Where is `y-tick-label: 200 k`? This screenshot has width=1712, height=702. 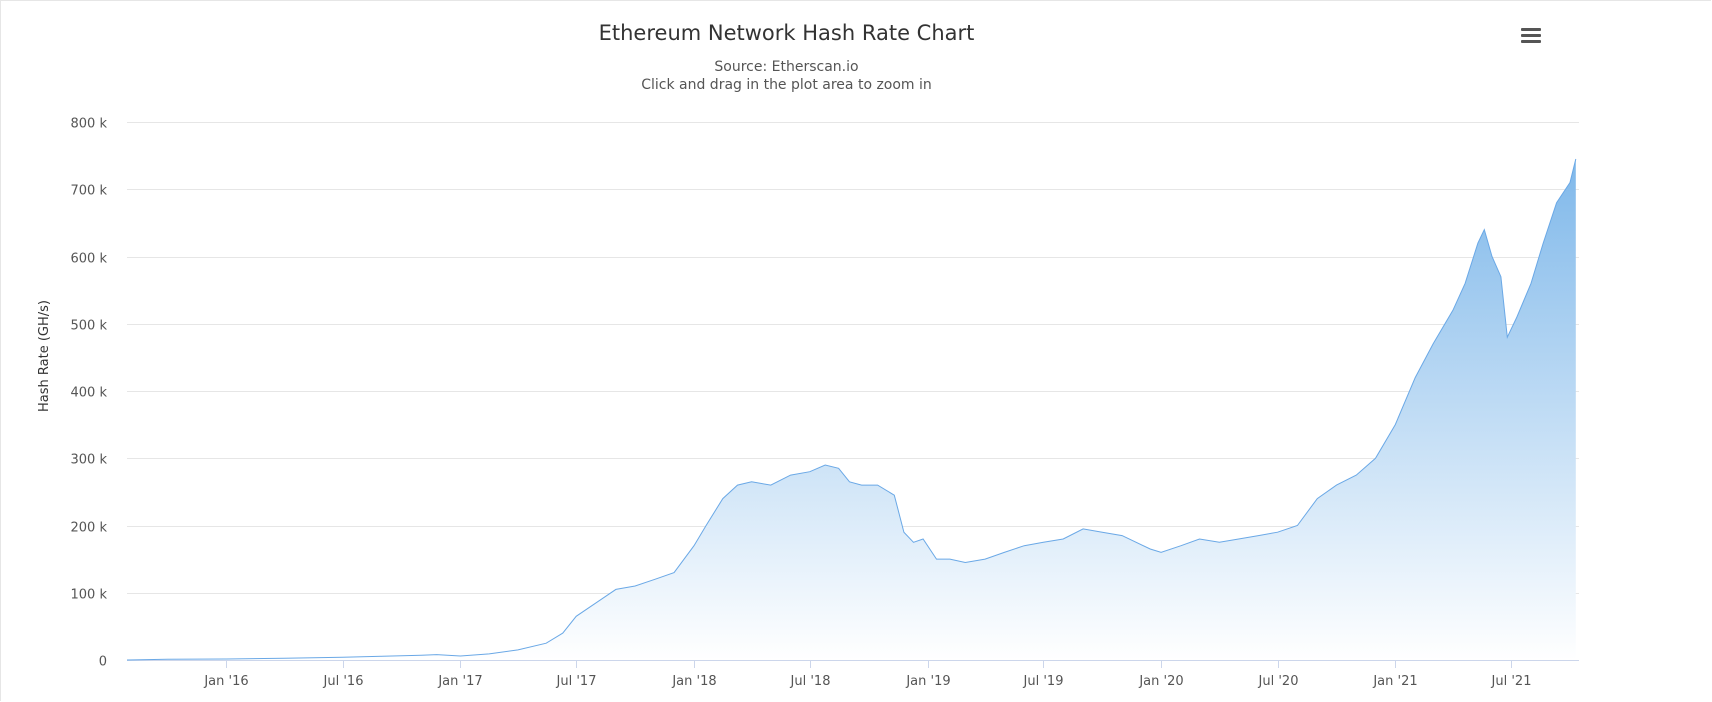
y-tick-label: 200 k is located at coordinates (89, 528).